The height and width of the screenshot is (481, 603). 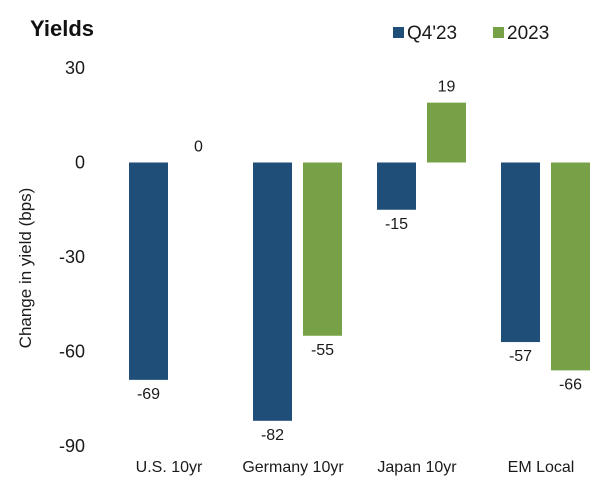 I want to click on category-label: EM Local, so click(x=541, y=467).